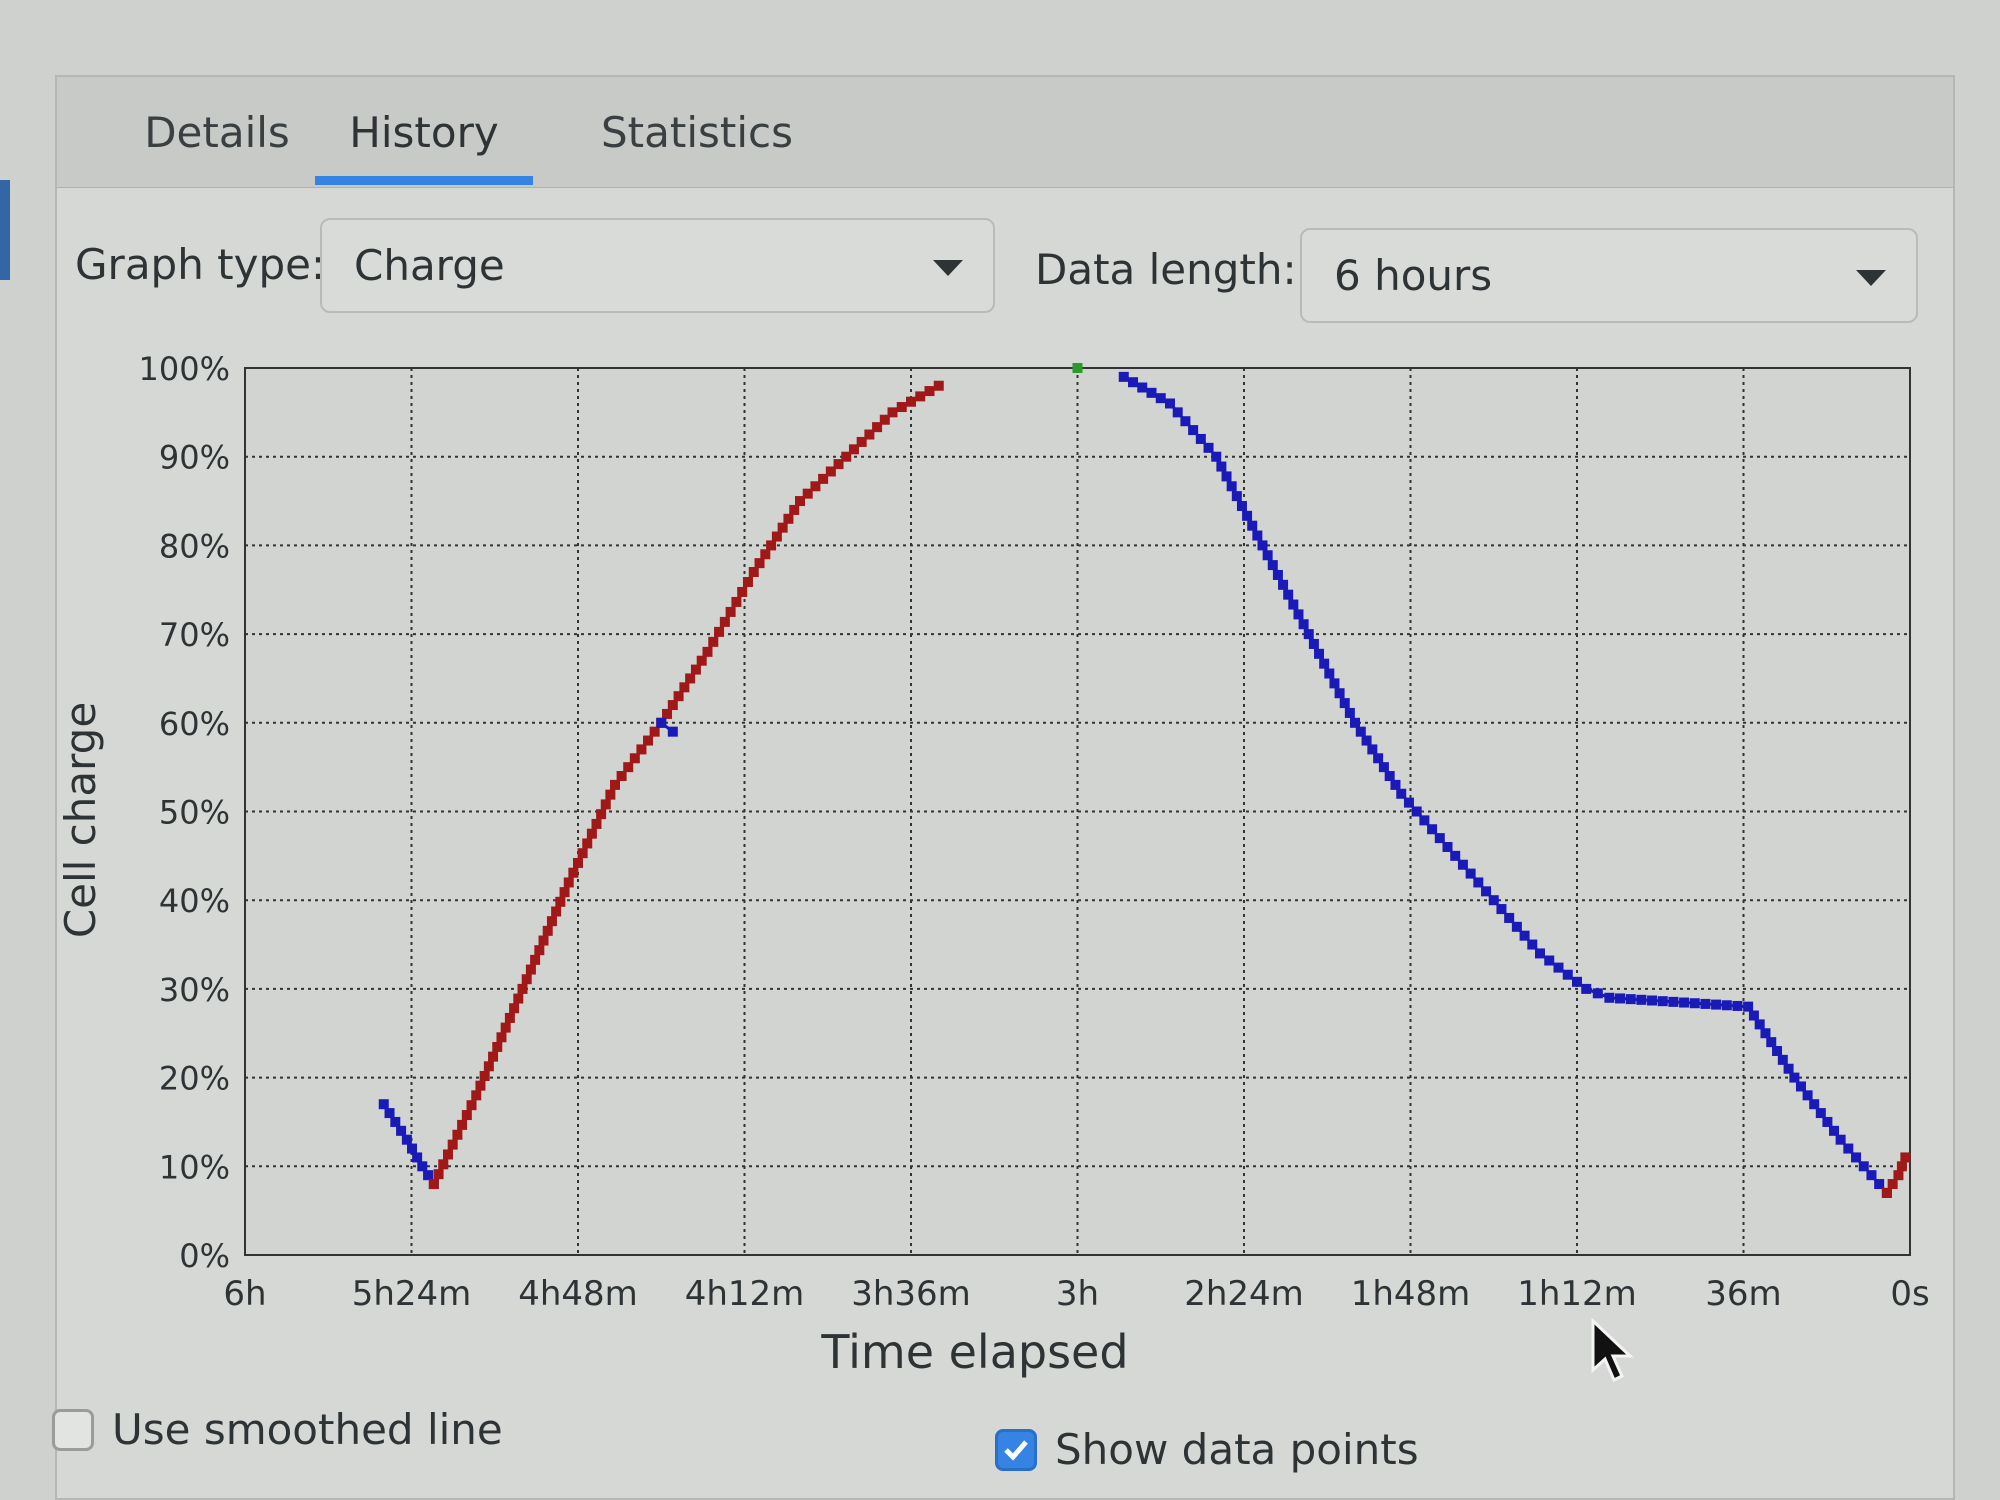 The width and height of the screenshot is (2000, 1500). I want to click on graph-type-dropdown: Charge, so click(657, 265).